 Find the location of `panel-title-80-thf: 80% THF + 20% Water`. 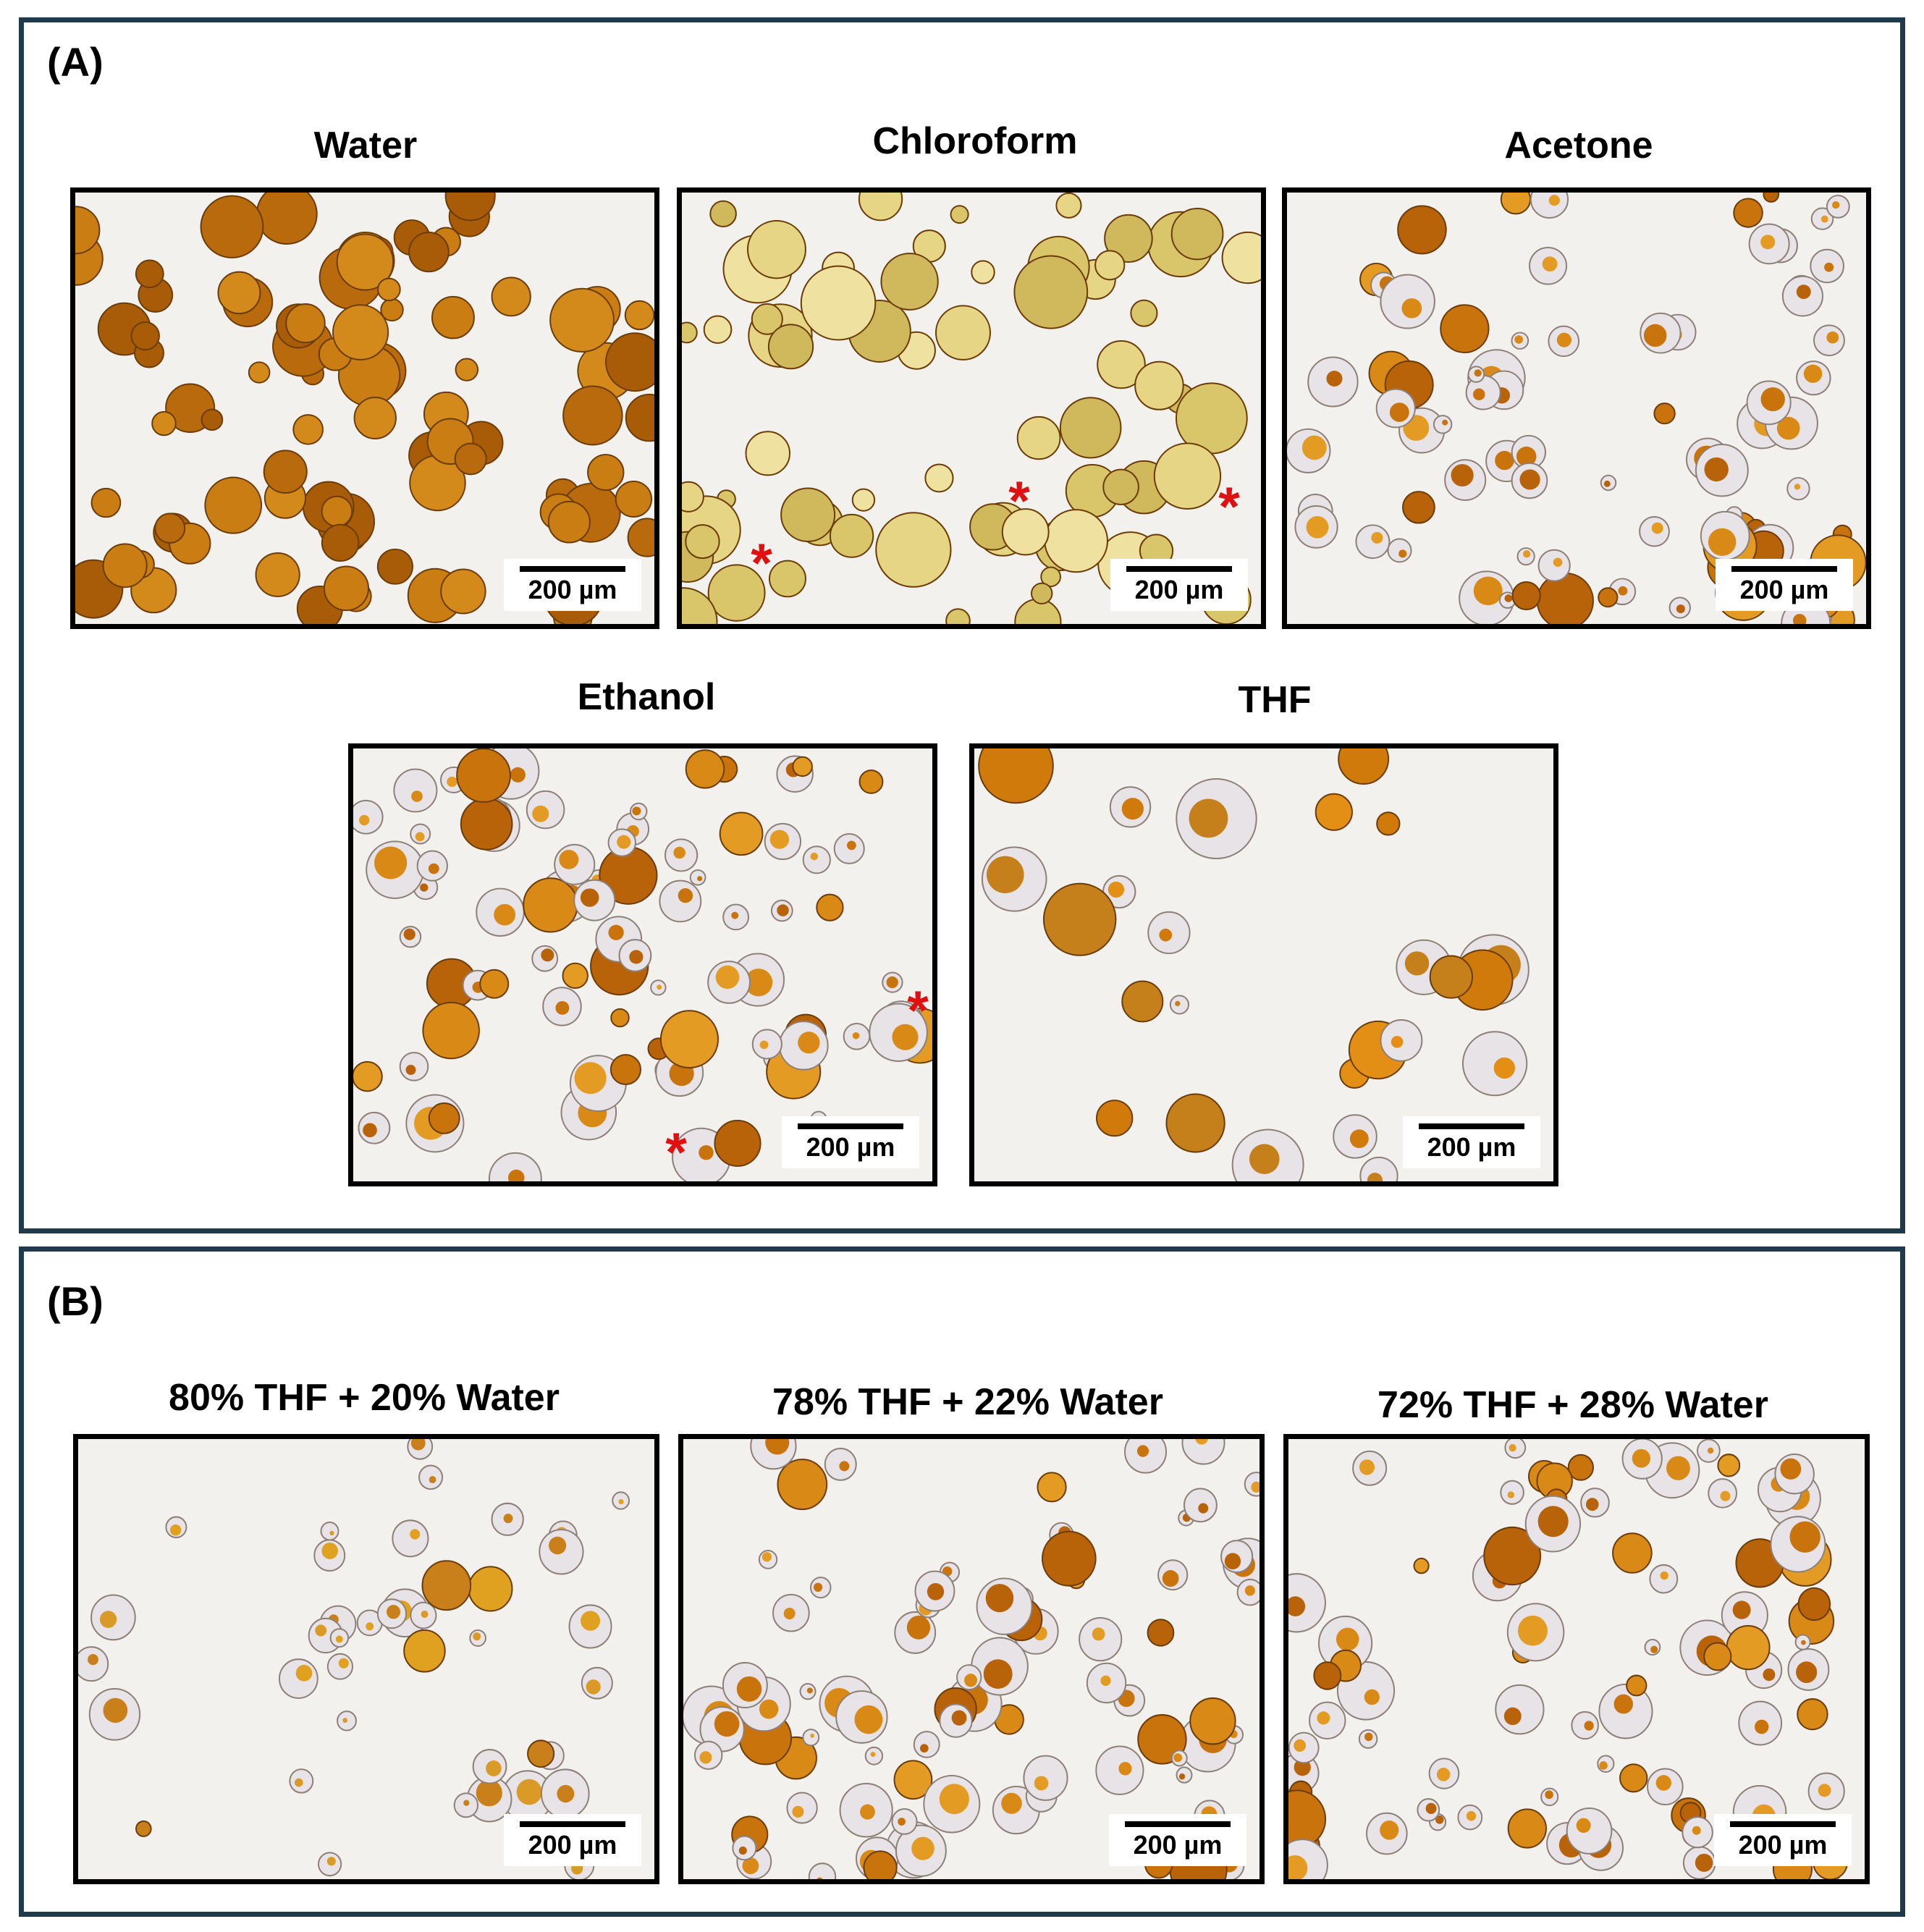

panel-title-80-thf: 80% THF + 20% Water is located at coordinates (365, 1398).